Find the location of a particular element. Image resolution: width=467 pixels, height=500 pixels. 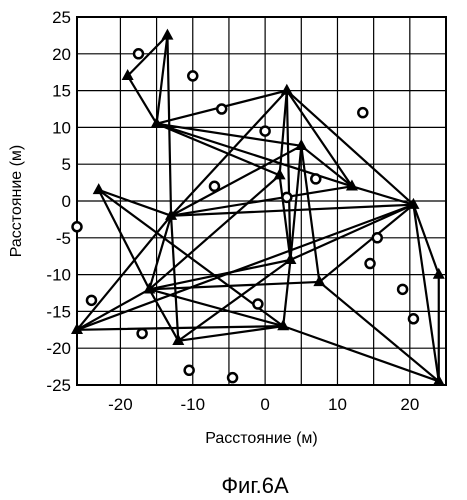

x-tick-label: 10 is located at coordinates (337, 404).